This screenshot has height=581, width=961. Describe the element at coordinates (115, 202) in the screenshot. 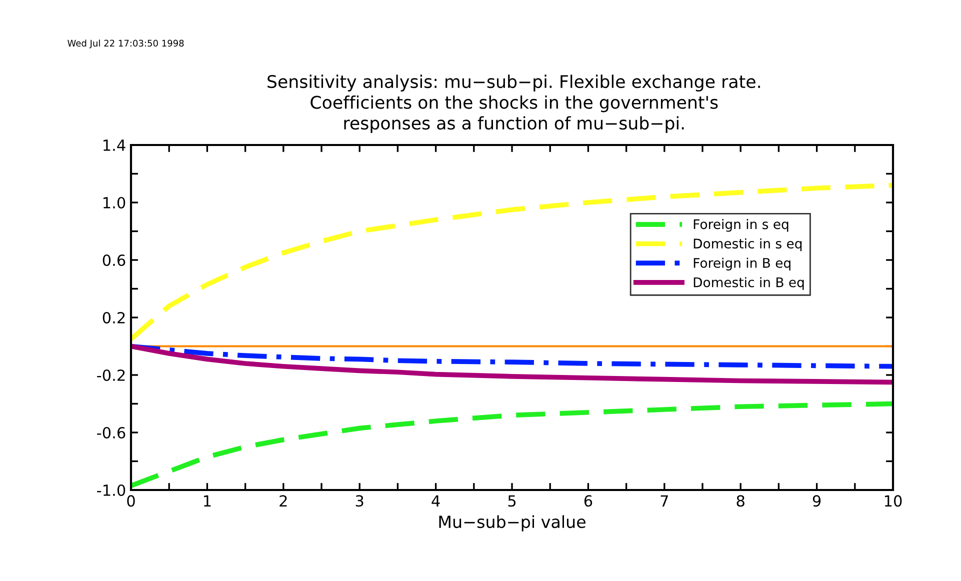

I see `y-tick-label: 1.0` at that location.